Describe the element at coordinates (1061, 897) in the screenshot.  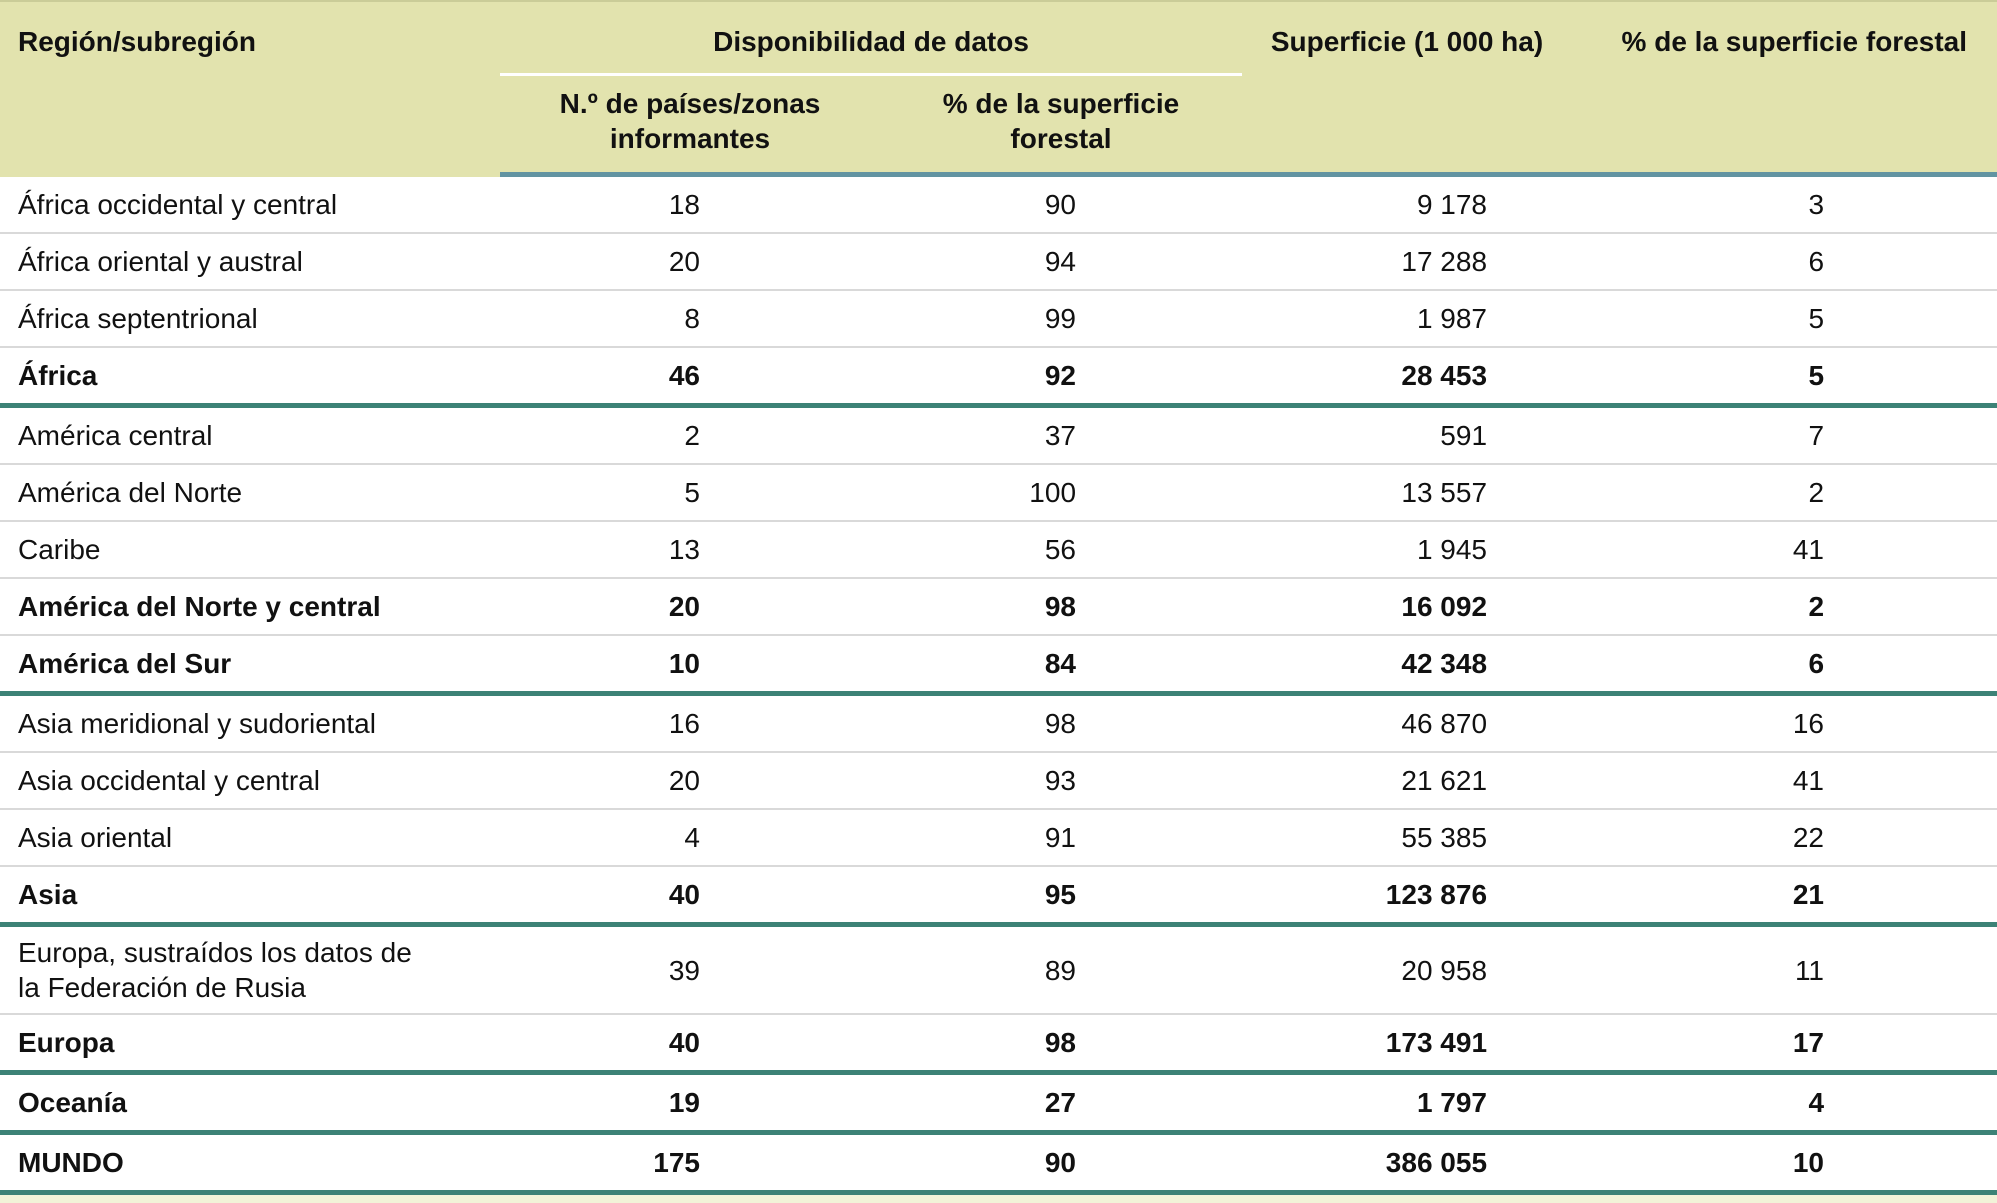
I see `pct-forest-cell: 95` at that location.